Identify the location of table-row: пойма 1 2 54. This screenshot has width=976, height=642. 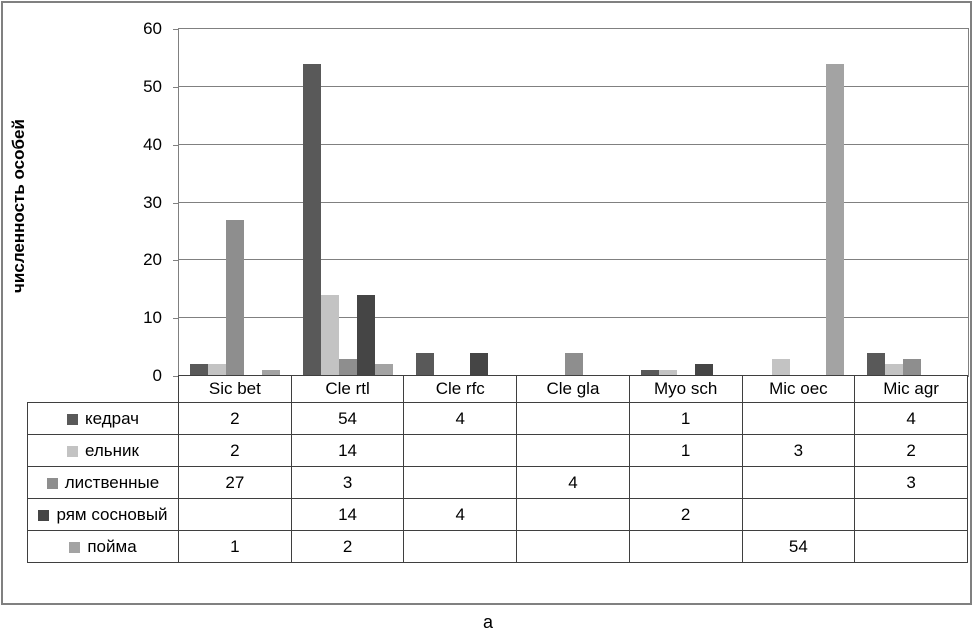
(497, 546).